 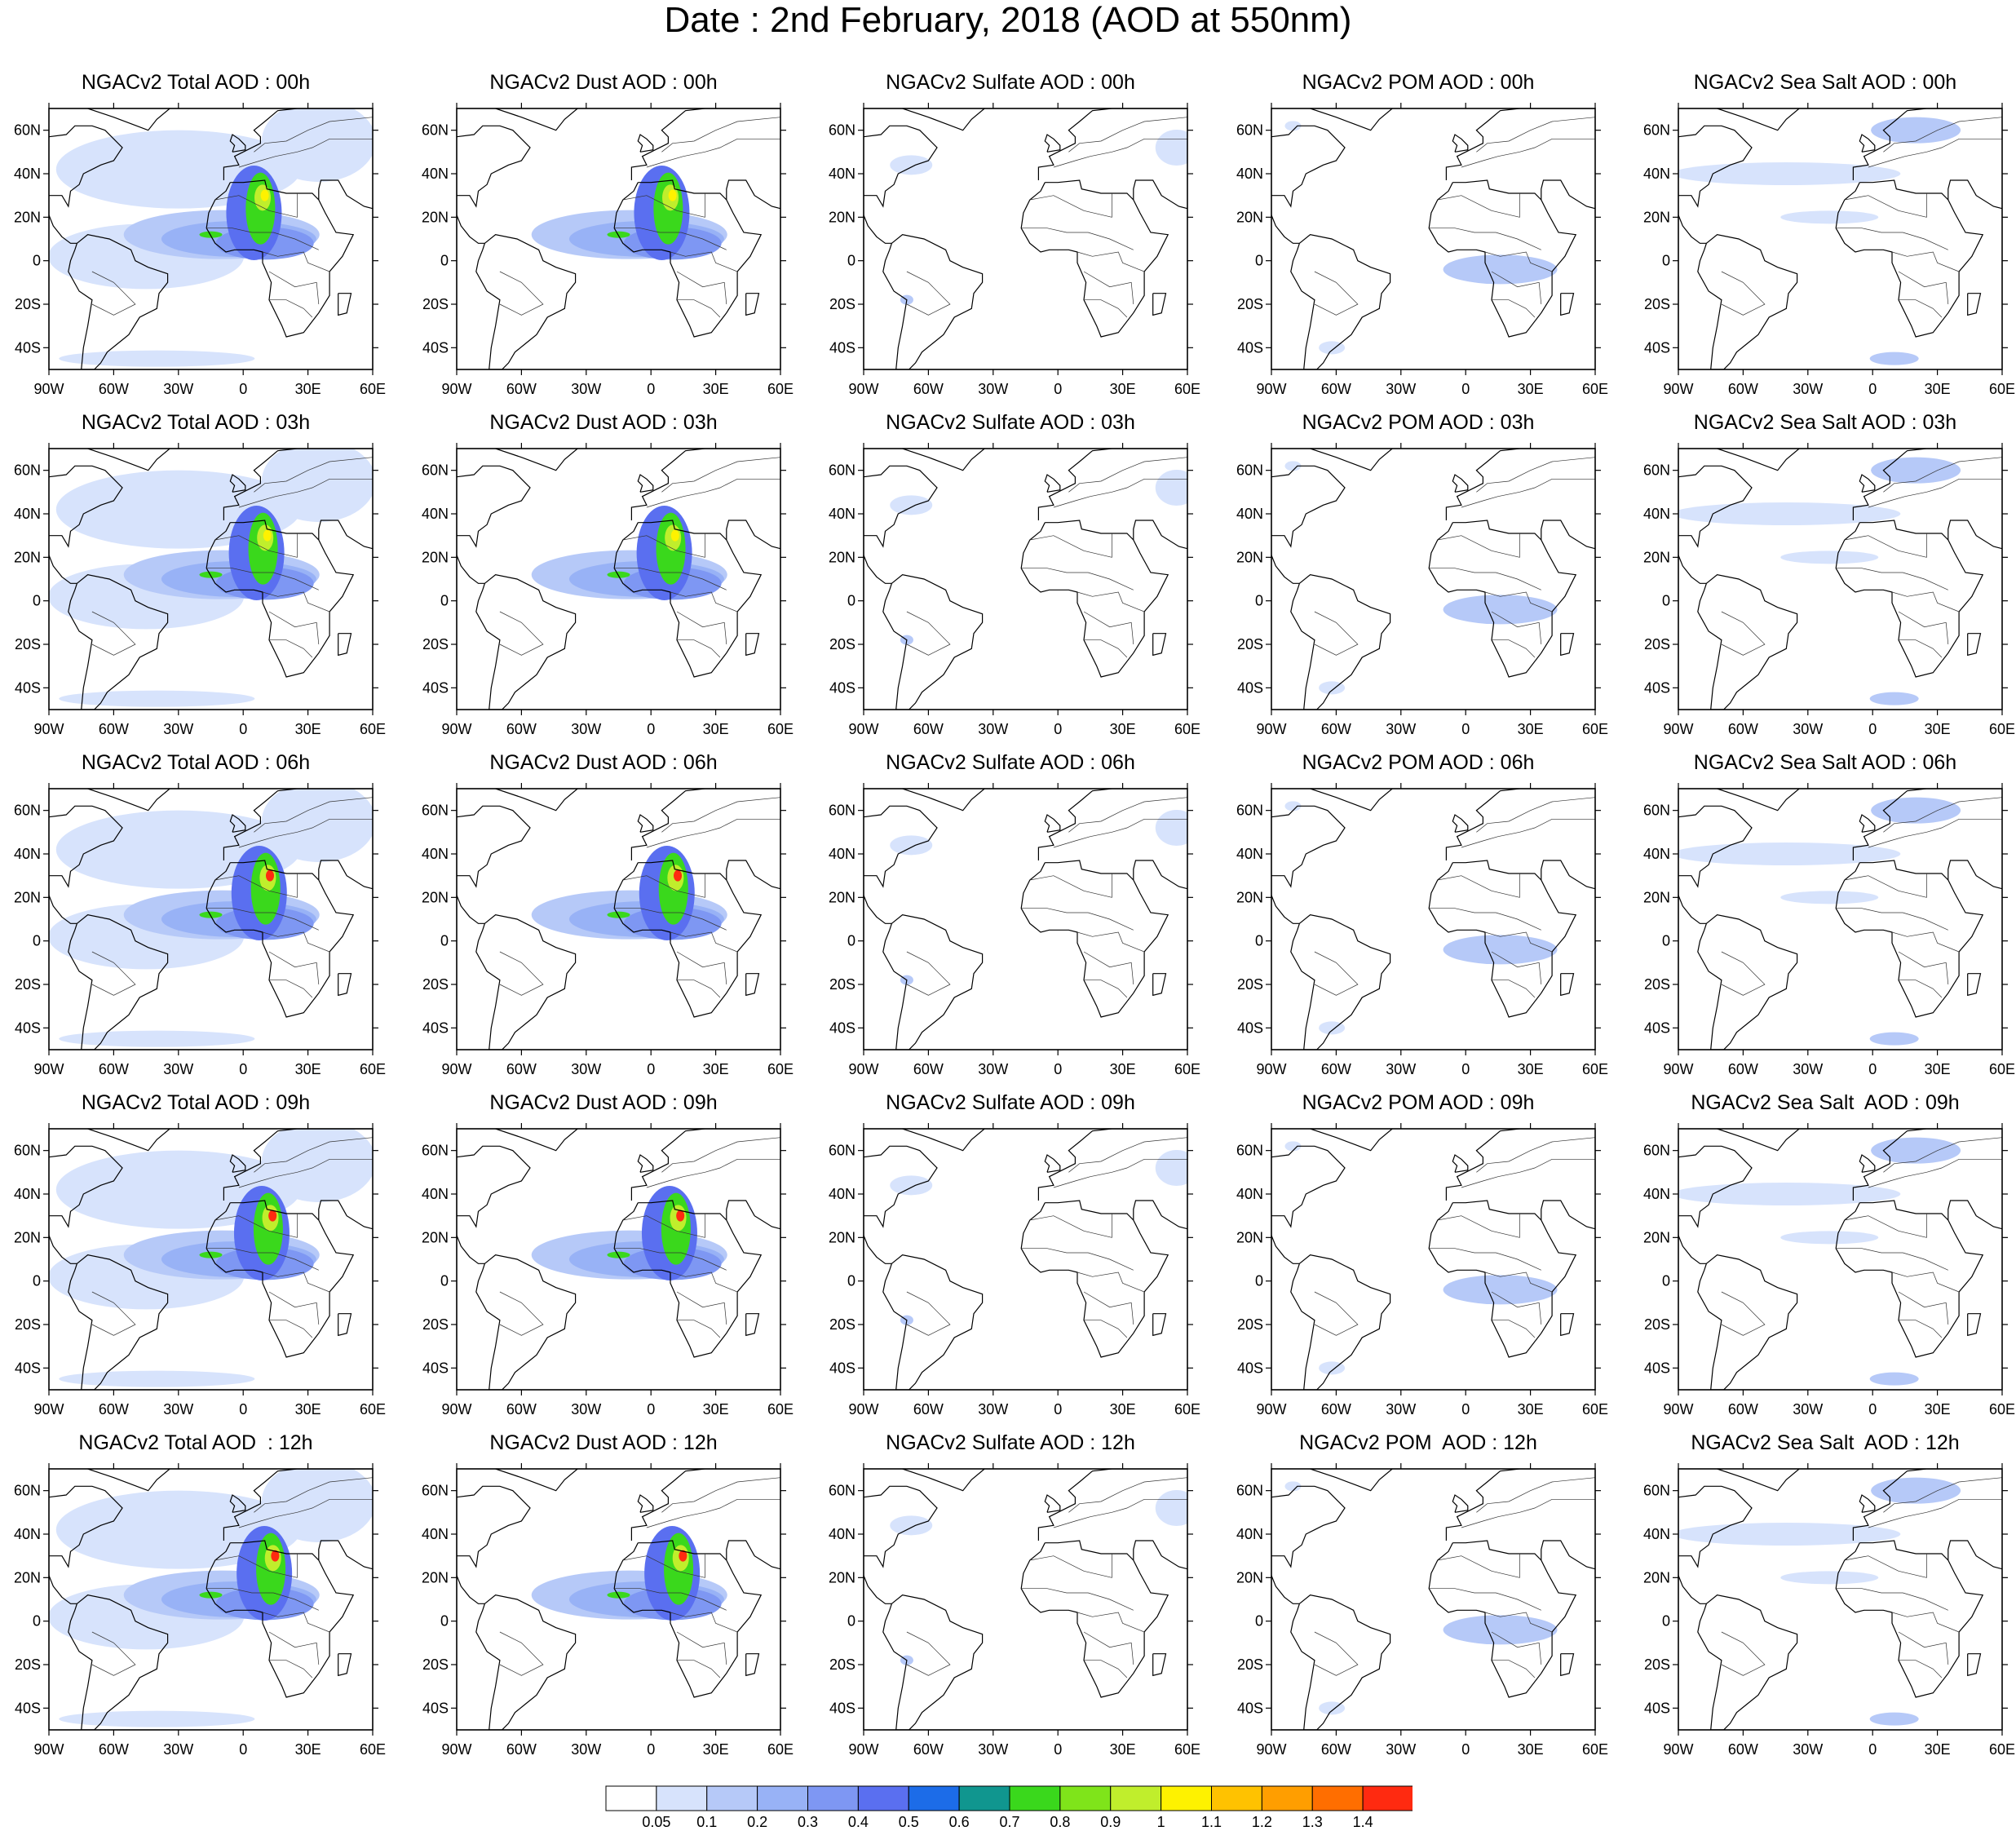 I want to click on madagascar-coastline, so click(x=752, y=985).